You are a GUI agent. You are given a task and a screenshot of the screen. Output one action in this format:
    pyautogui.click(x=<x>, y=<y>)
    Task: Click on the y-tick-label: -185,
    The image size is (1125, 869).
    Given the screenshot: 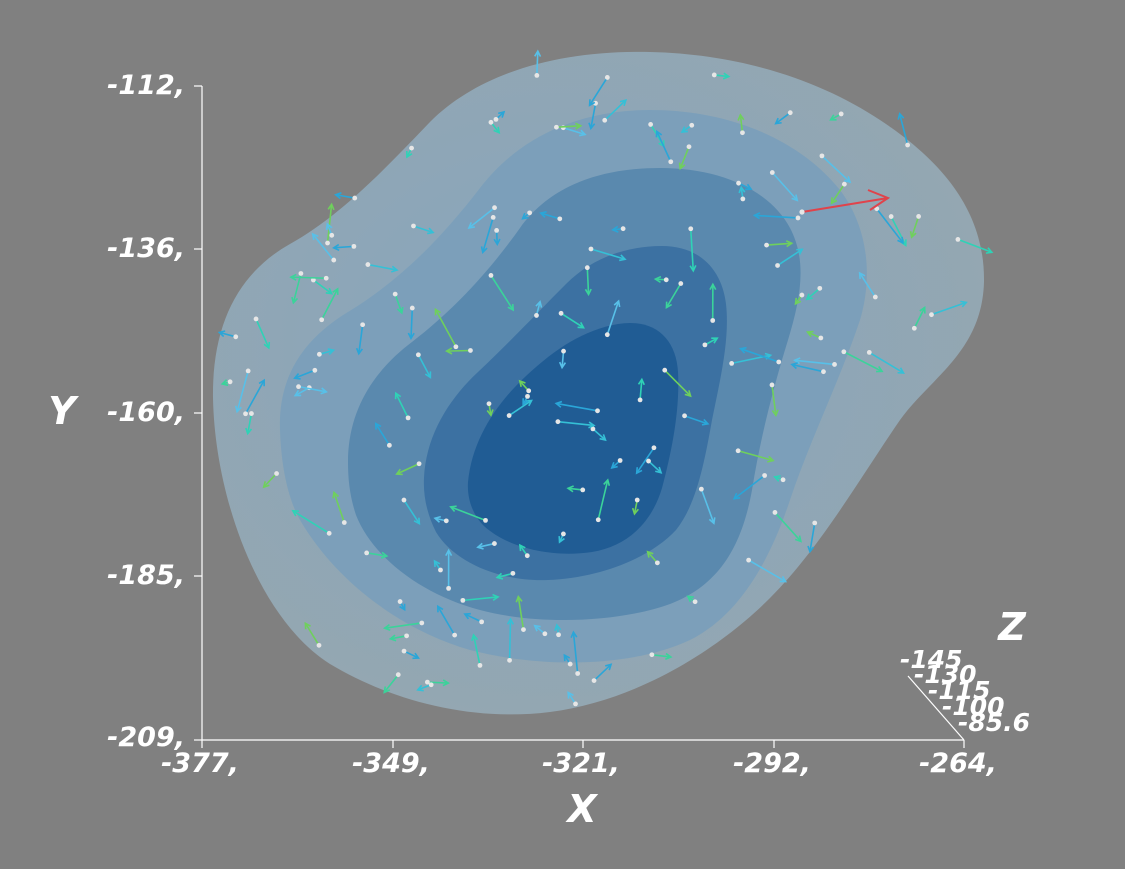 What is the action you would take?
    pyautogui.click(x=146, y=575)
    